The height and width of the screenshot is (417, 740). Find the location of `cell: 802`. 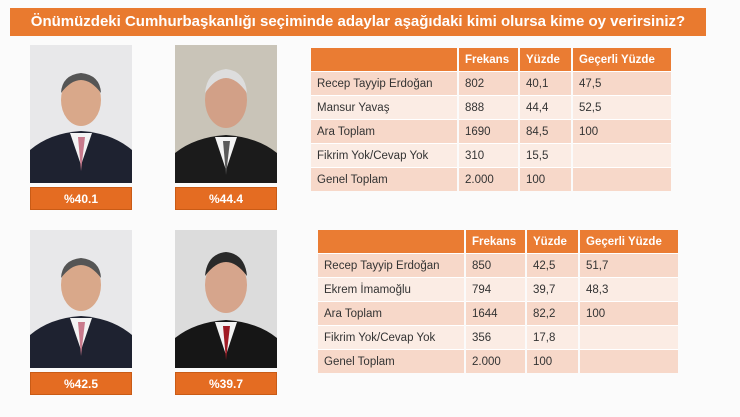

cell: 802 is located at coordinates (488, 83).